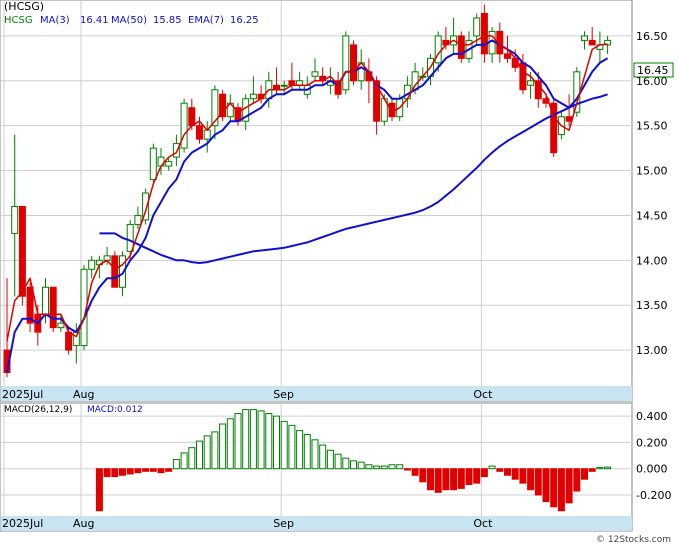 The height and width of the screenshot is (550, 680). Describe the element at coordinates (115, 410) in the screenshot. I see `macd-legend-value: MACD:0.012` at that location.